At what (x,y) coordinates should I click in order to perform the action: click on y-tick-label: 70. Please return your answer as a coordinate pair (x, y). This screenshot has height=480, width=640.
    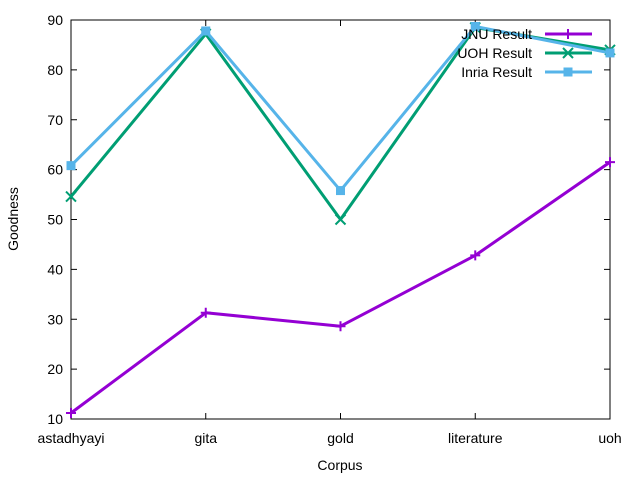
    Looking at the image, I should click on (55, 120).